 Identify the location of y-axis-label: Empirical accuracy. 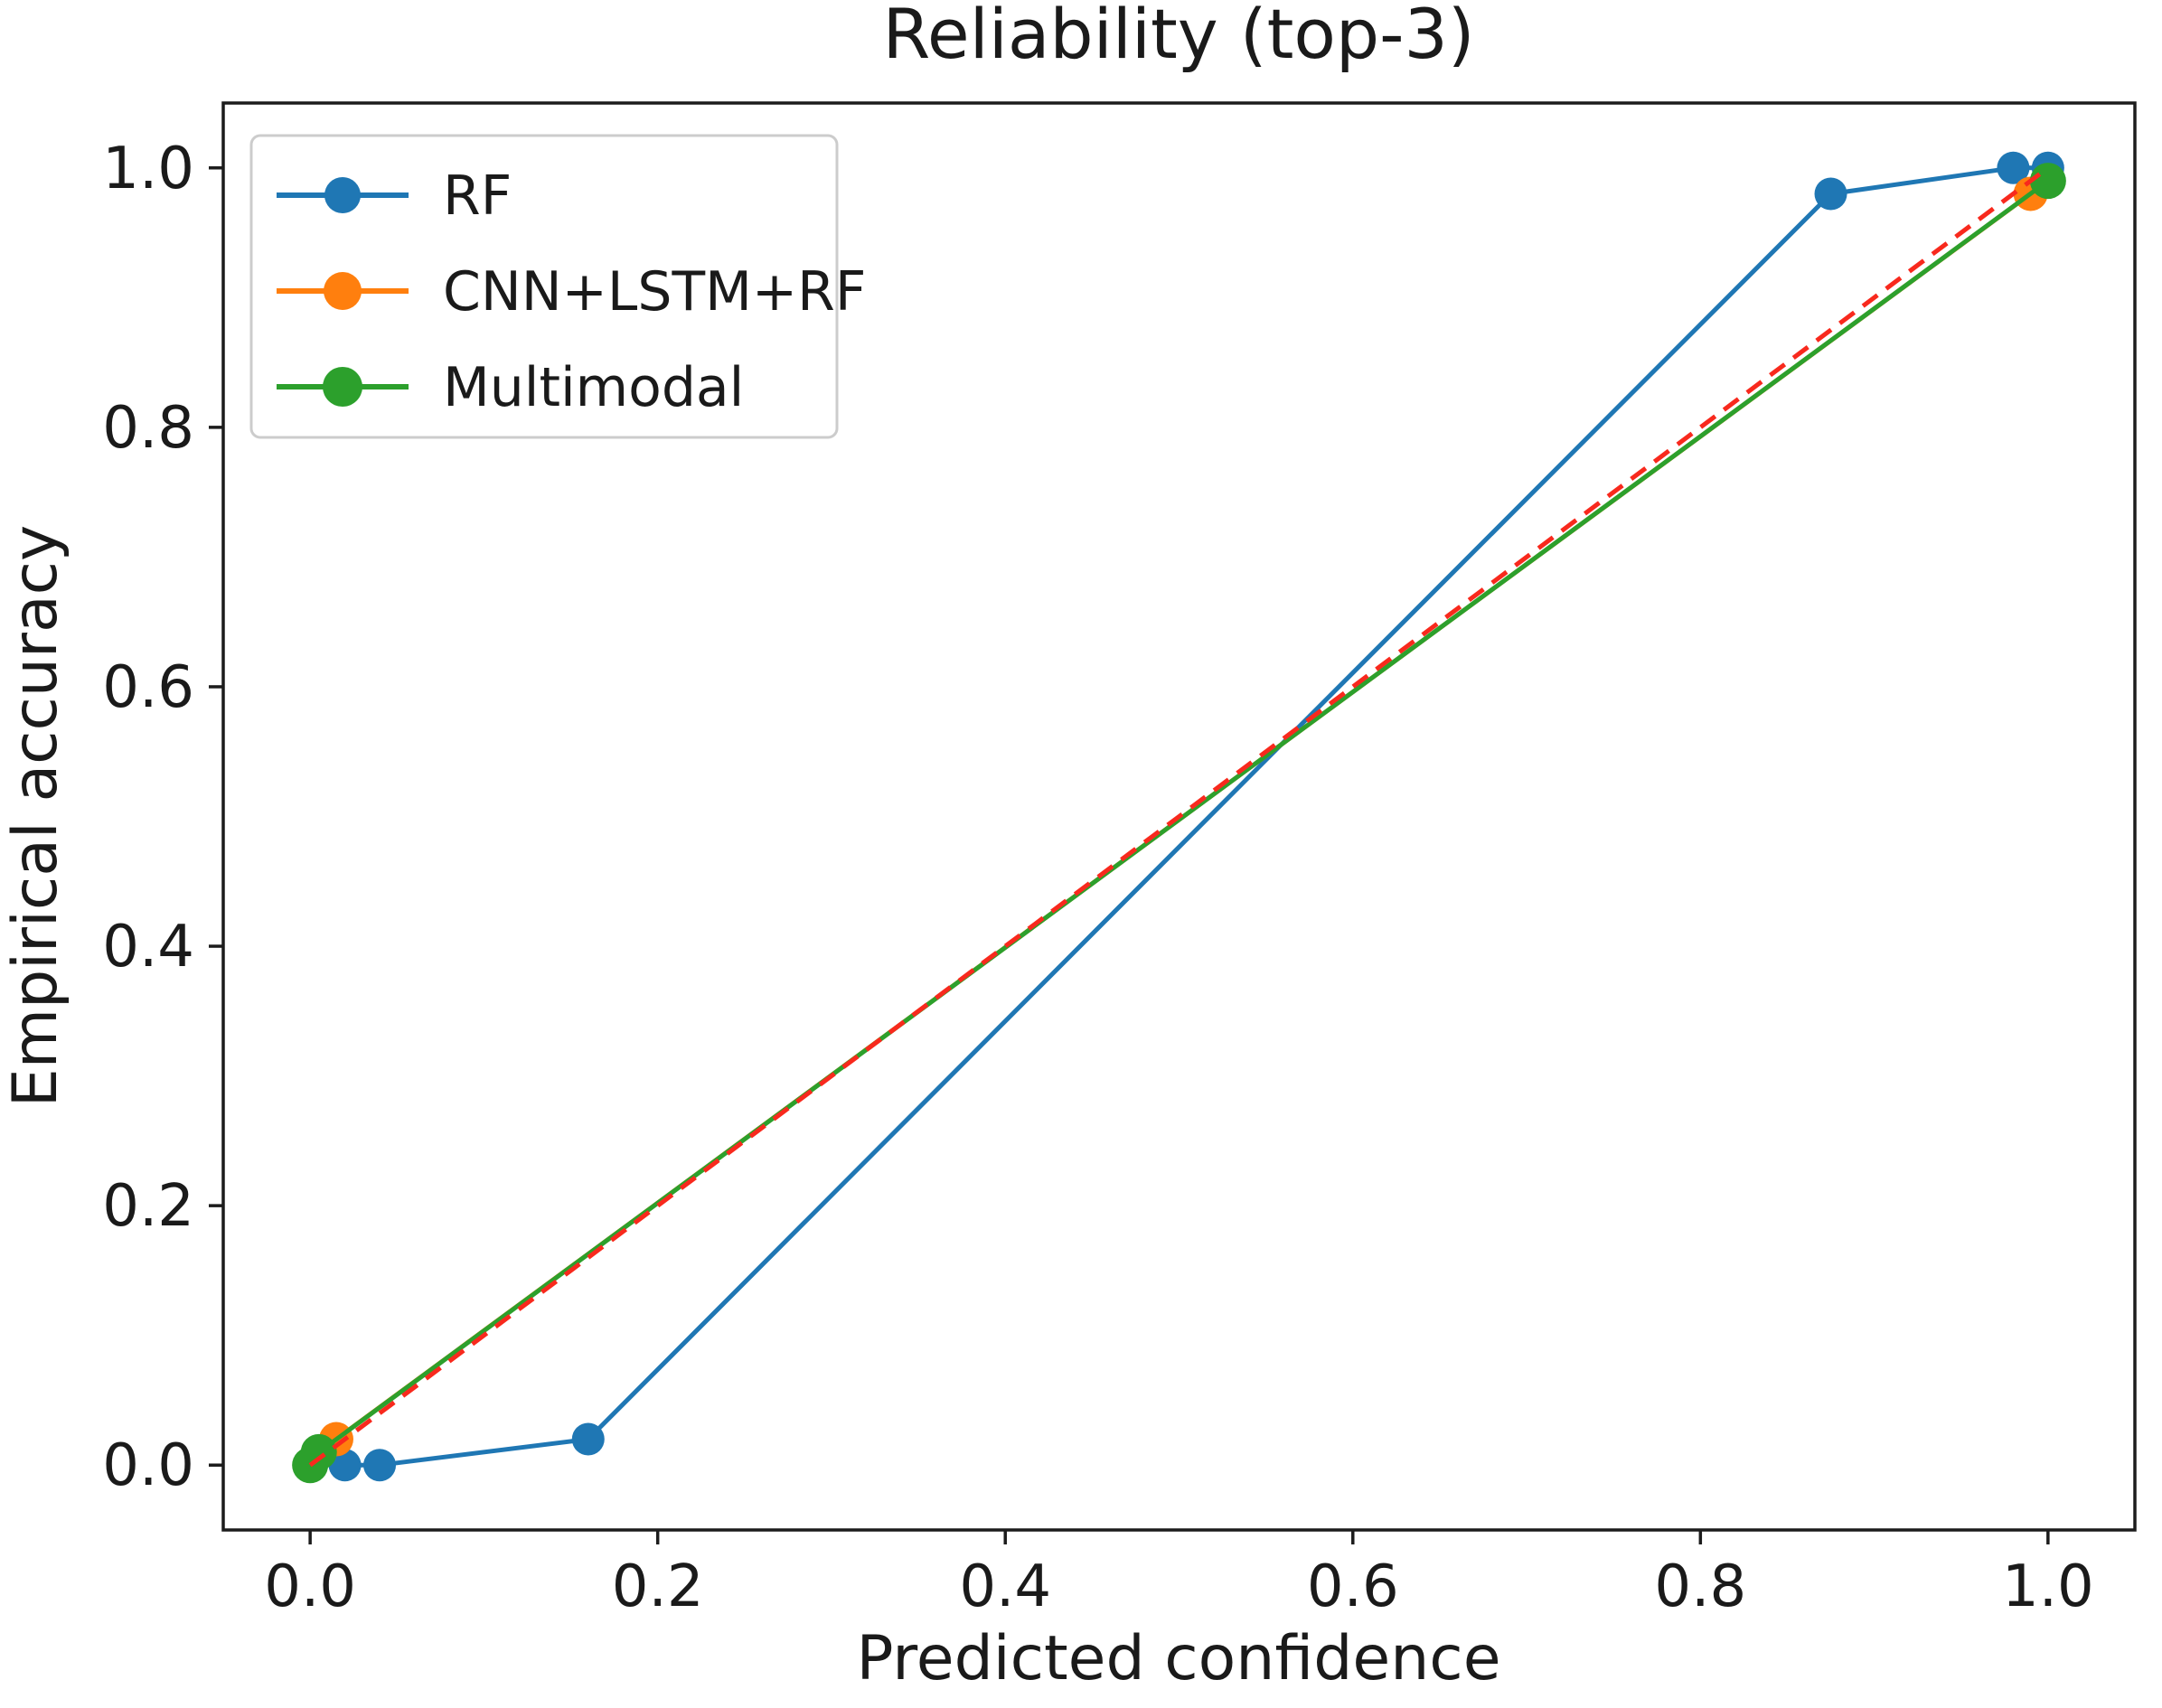
(35, 816).